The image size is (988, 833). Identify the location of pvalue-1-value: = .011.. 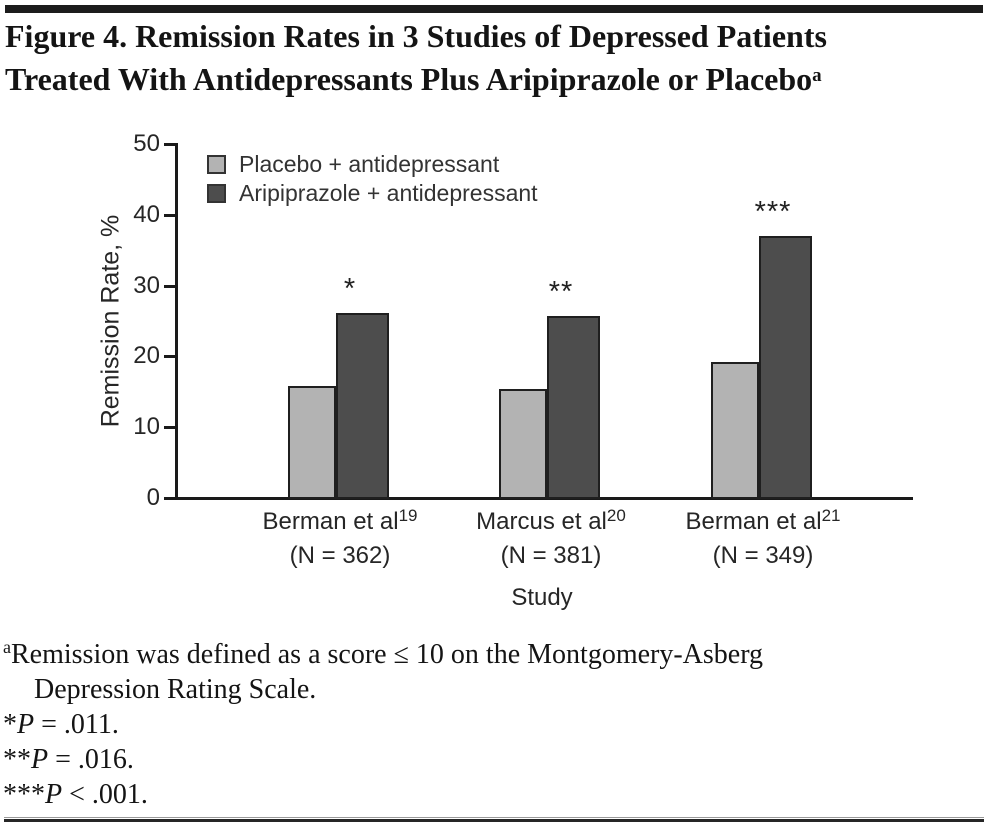
(76, 724).